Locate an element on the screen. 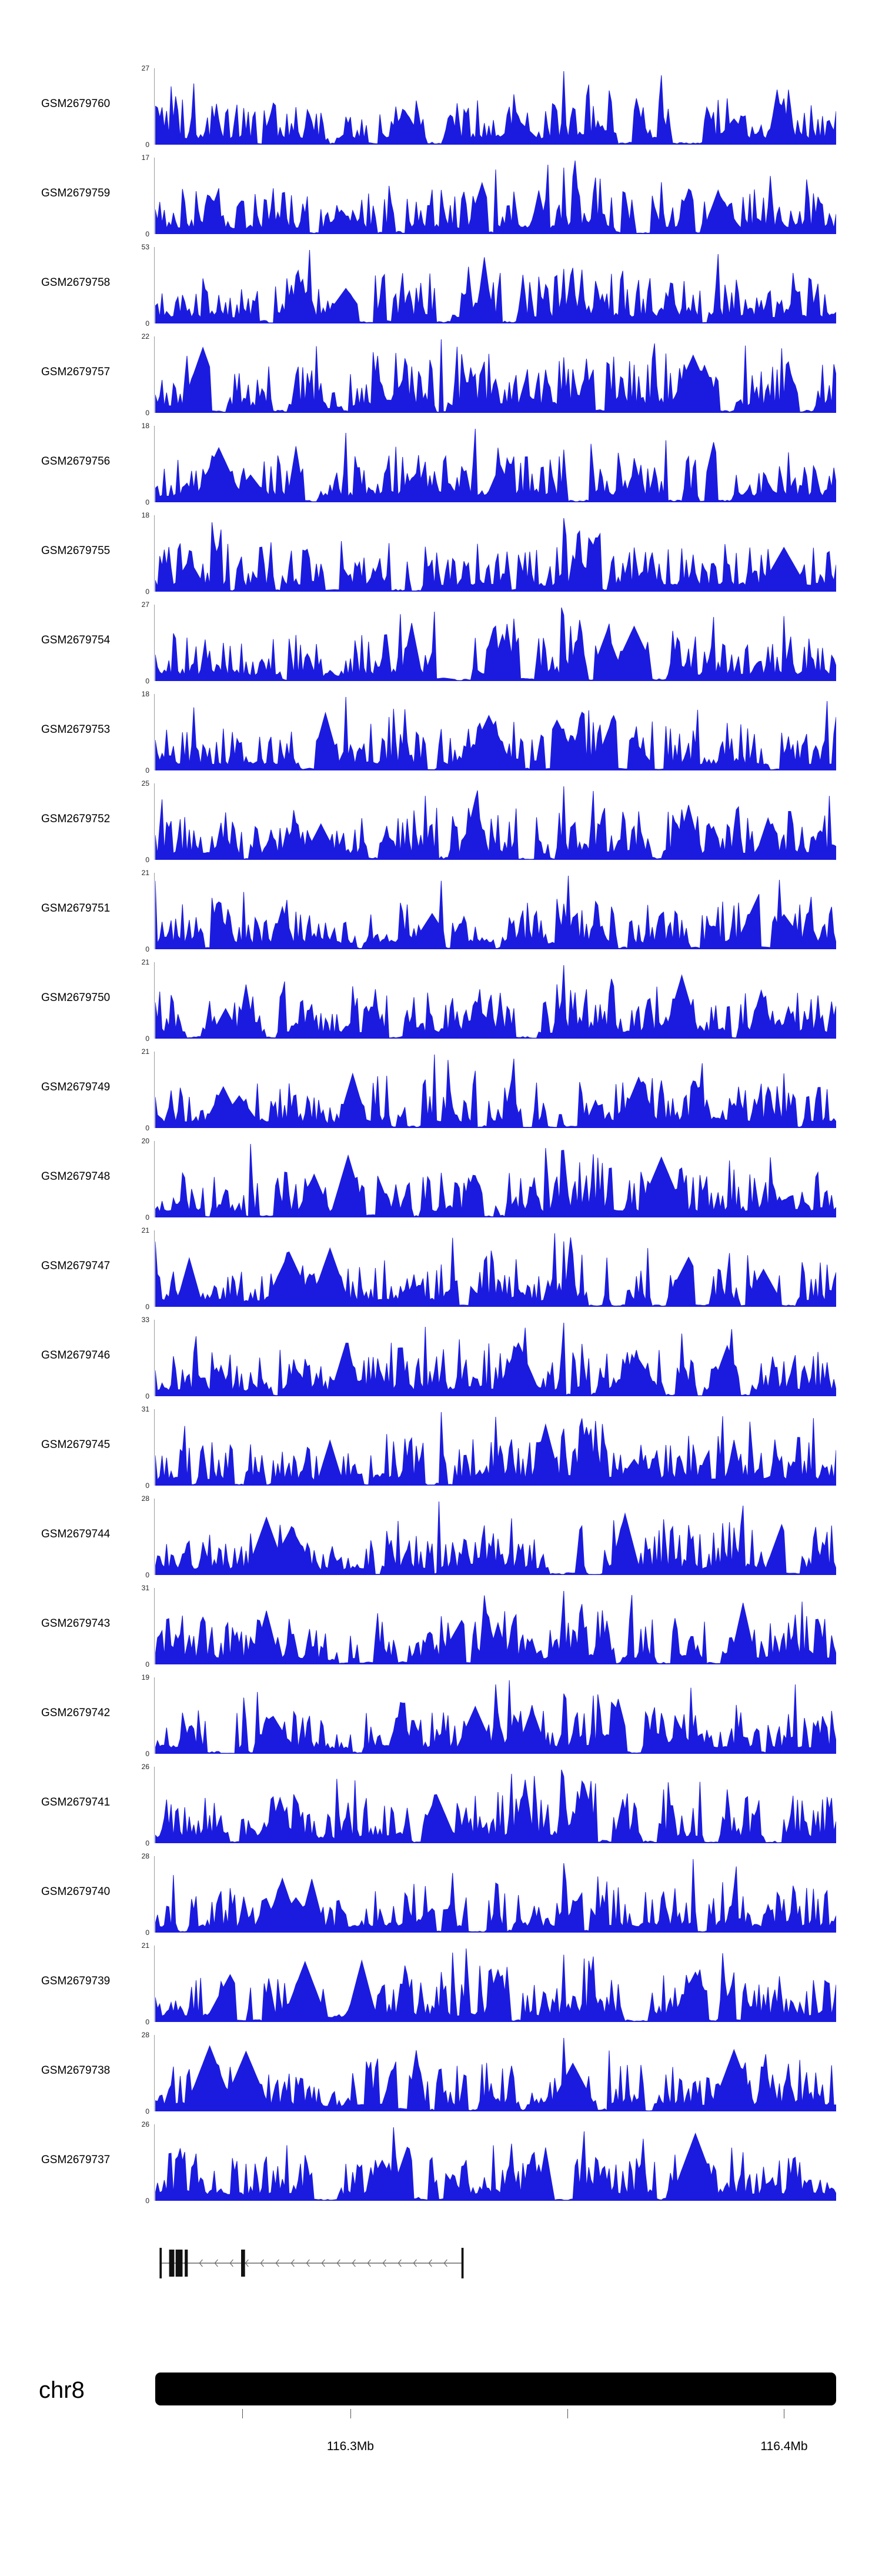 The width and height of the screenshot is (882, 2576). signal-plot: 17 0 is located at coordinates (489, 196).